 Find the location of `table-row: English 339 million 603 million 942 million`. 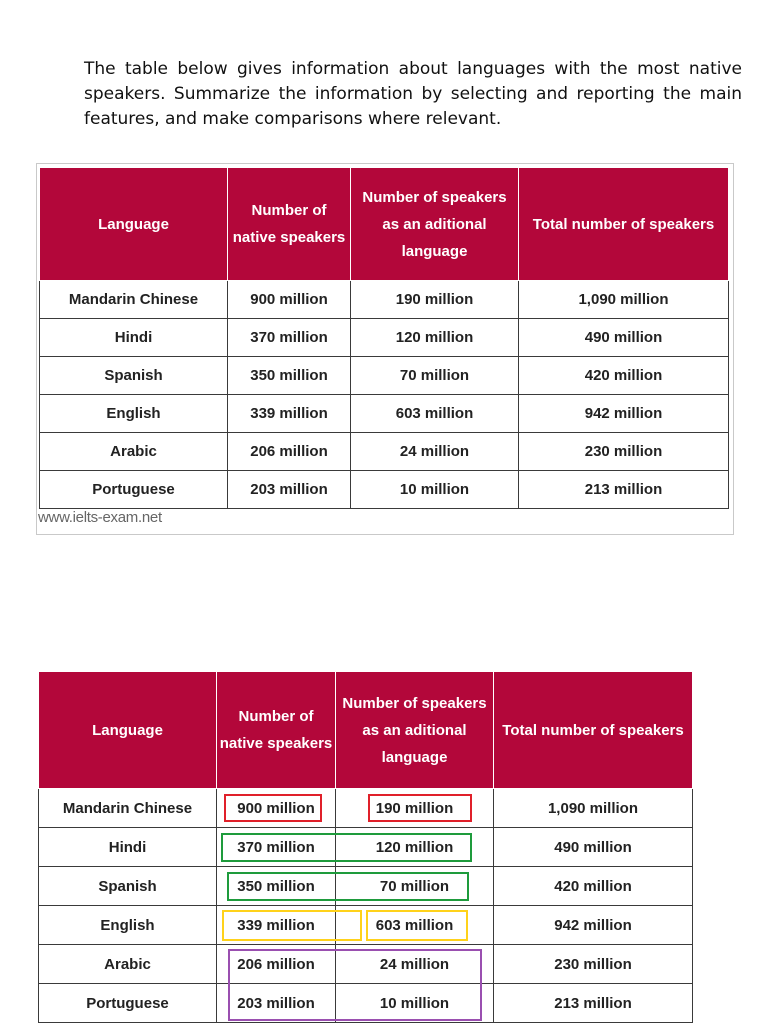

table-row: English 339 million 603 million 942 million is located at coordinates (384, 413).